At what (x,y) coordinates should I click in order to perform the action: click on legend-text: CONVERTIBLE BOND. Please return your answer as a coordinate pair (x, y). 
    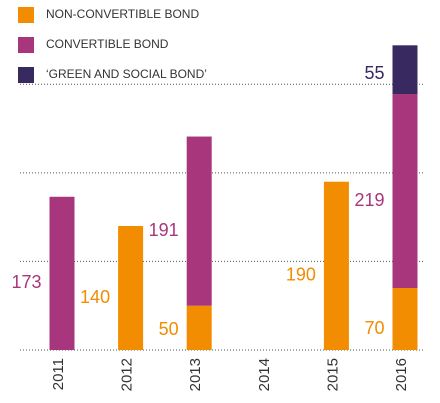
    Looking at the image, I should click on (107, 44).